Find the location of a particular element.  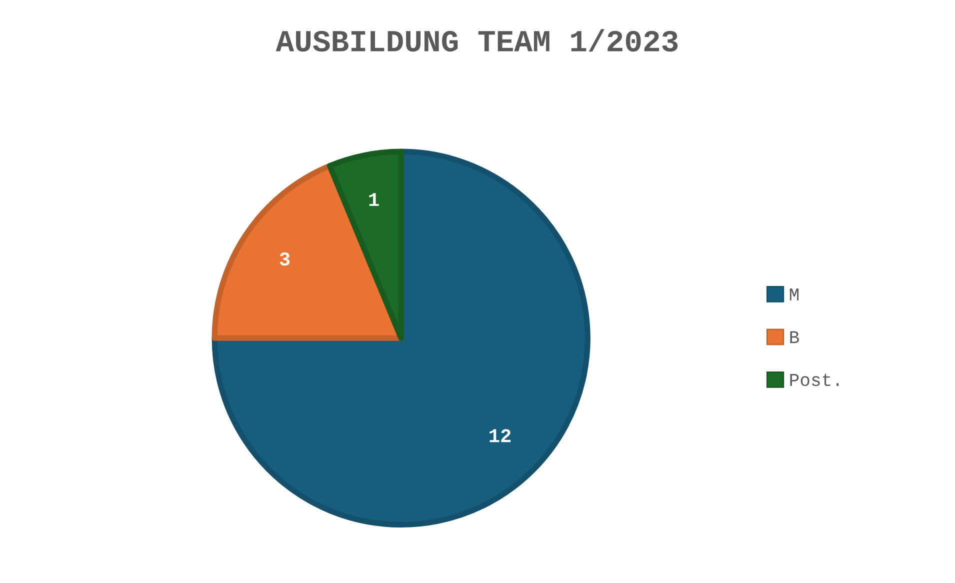

chart-title: AUSBILDUNG TEAM 1/2023 is located at coordinates (477, 40).